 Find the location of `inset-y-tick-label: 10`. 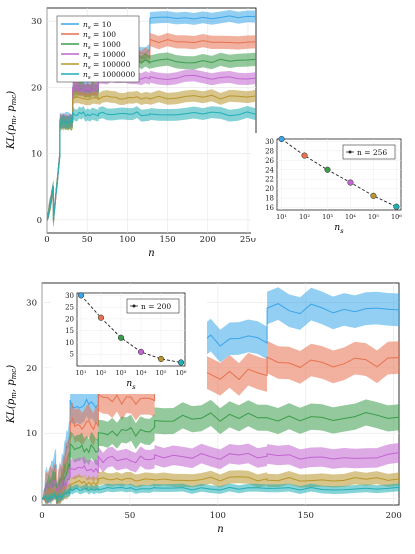

inset-y-tick-label: 10 is located at coordinates (69, 343).